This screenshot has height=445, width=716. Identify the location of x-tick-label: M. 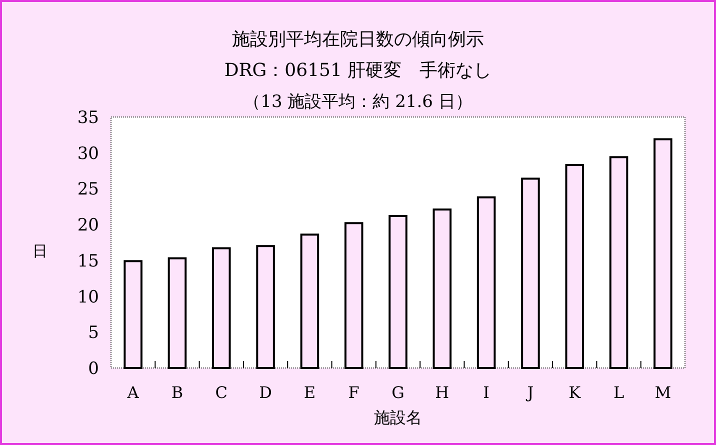
(663, 392).